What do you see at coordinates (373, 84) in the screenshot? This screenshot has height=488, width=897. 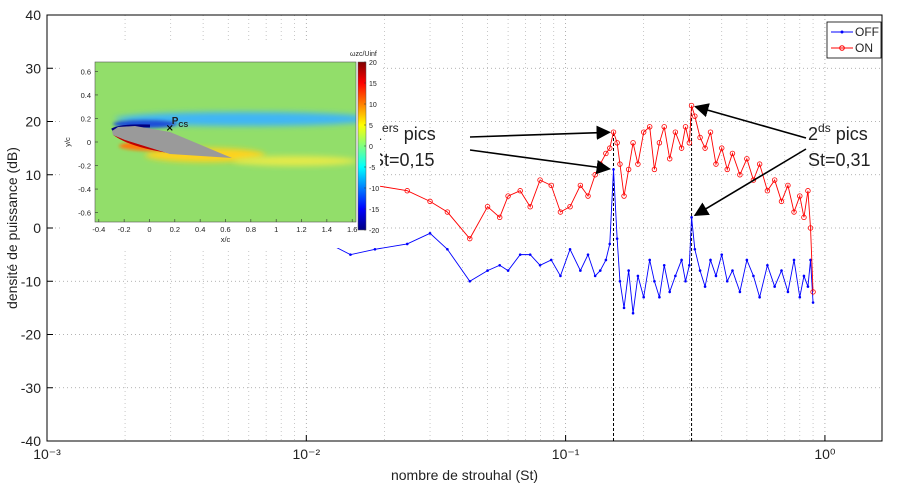 I see `colorbar-tick-label: 15` at bounding box center [373, 84].